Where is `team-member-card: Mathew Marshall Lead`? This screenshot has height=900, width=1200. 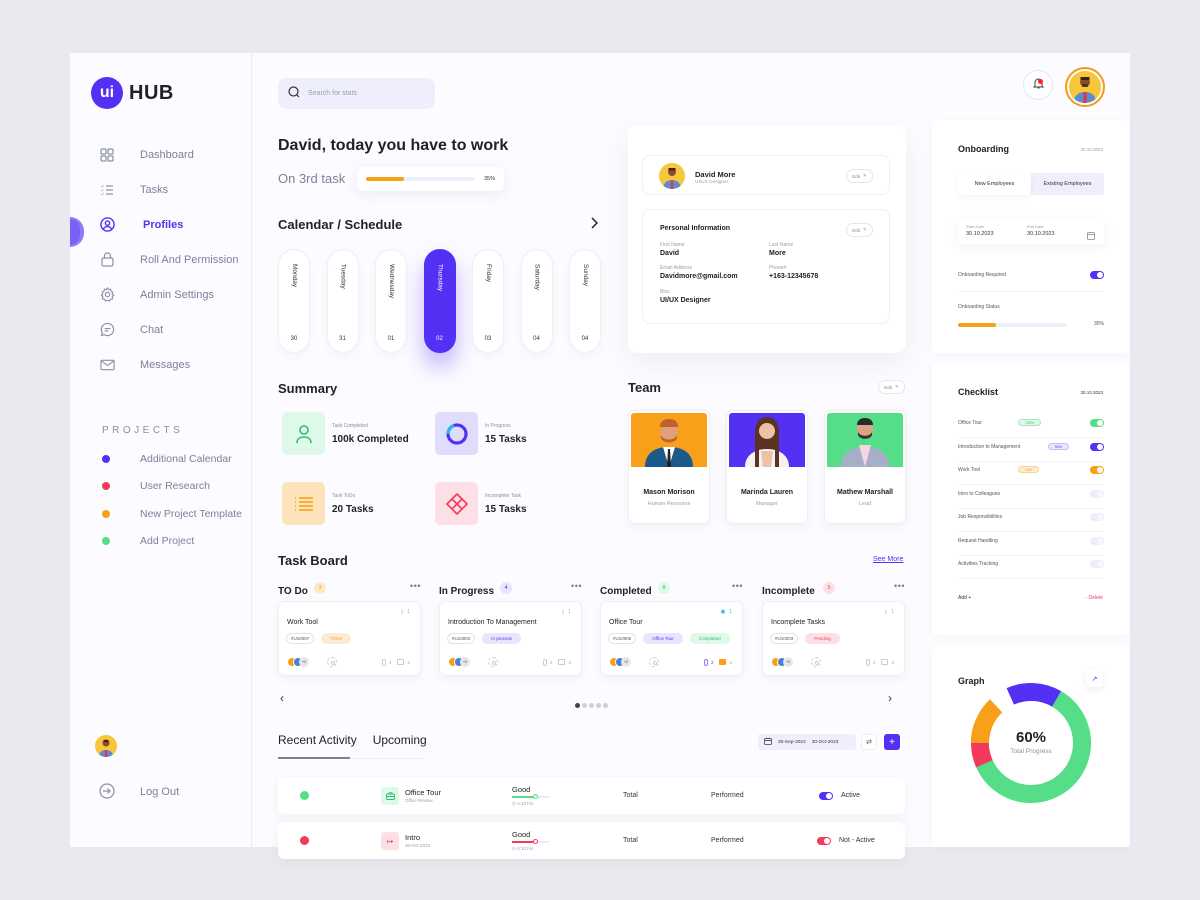
team-member-card: Mathew Marshall Lead is located at coordinates (865, 467).